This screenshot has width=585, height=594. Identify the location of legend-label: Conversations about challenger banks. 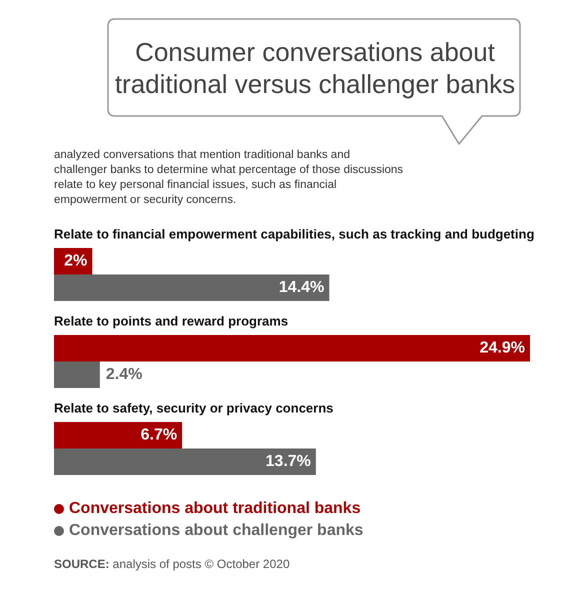
(216, 531).